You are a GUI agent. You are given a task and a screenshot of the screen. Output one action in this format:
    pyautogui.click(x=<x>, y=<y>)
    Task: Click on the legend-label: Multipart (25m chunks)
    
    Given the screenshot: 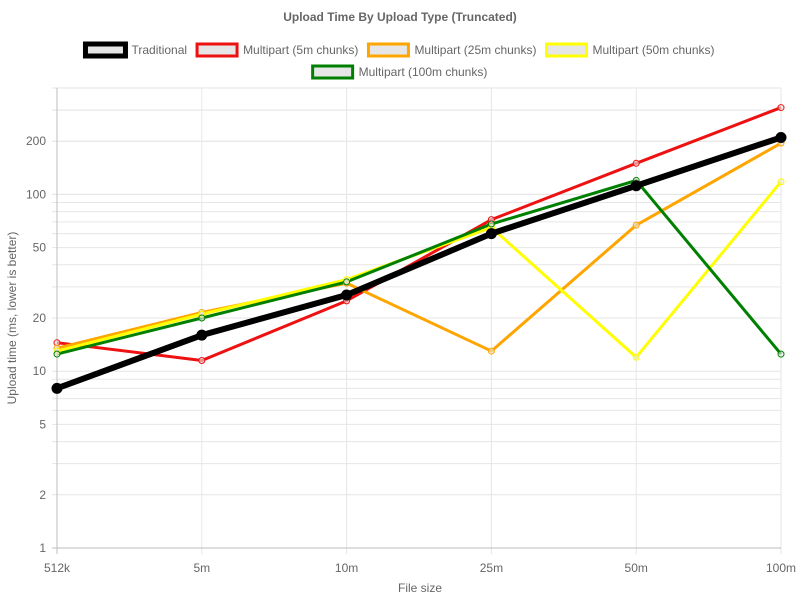 What is the action you would take?
    pyautogui.click(x=475, y=50)
    